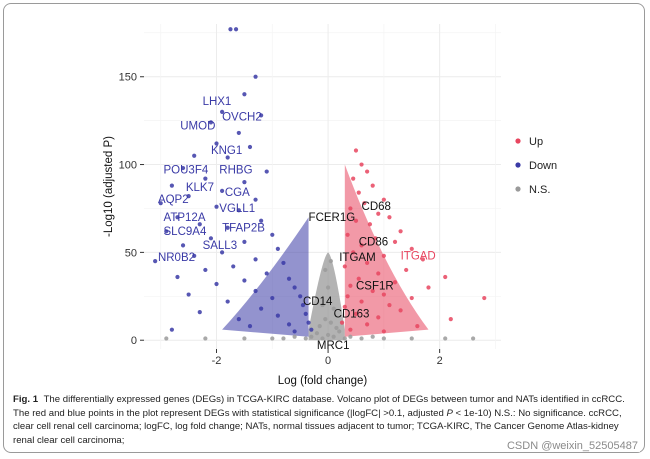  I want to click on gene-label: CGA, so click(237, 193).